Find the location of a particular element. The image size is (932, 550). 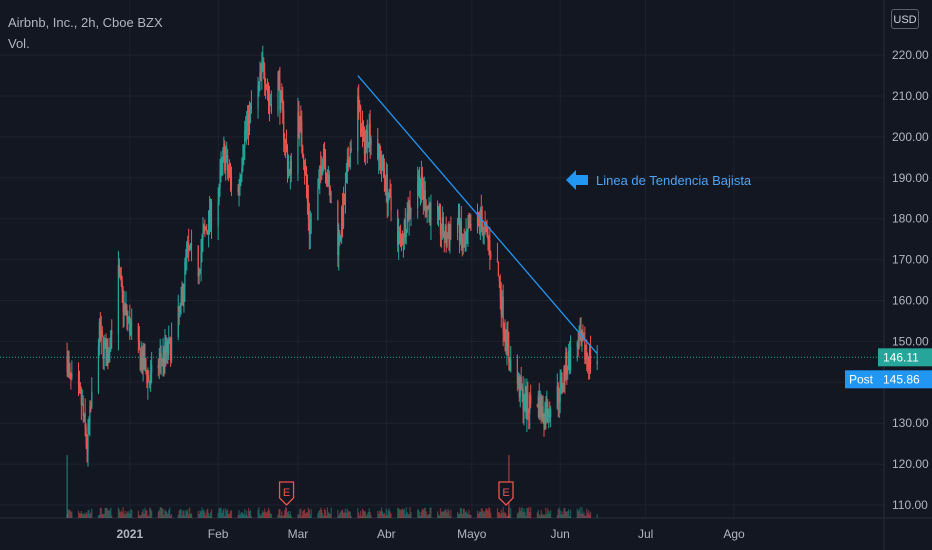

x-tick-label: 2021 is located at coordinates (129, 534).